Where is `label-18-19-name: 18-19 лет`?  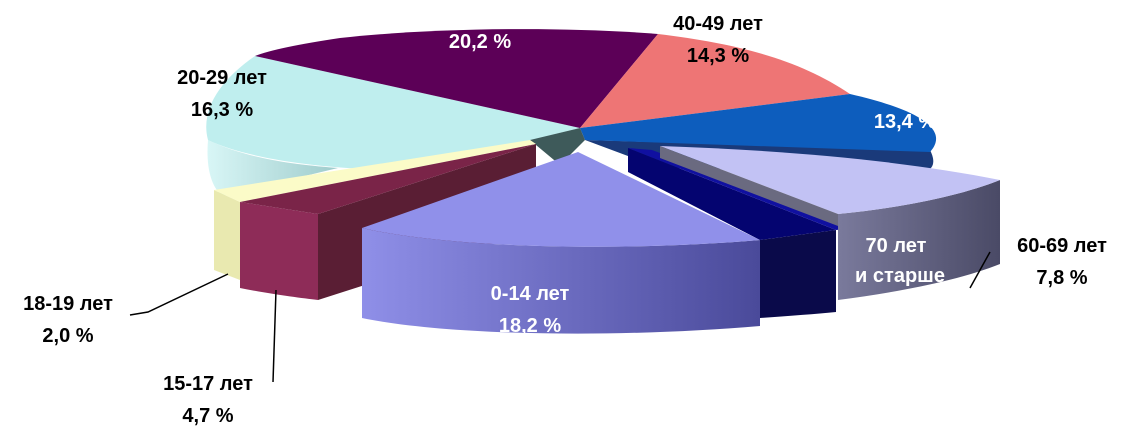
label-18-19-name: 18-19 лет is located at coordinates (68, 304).